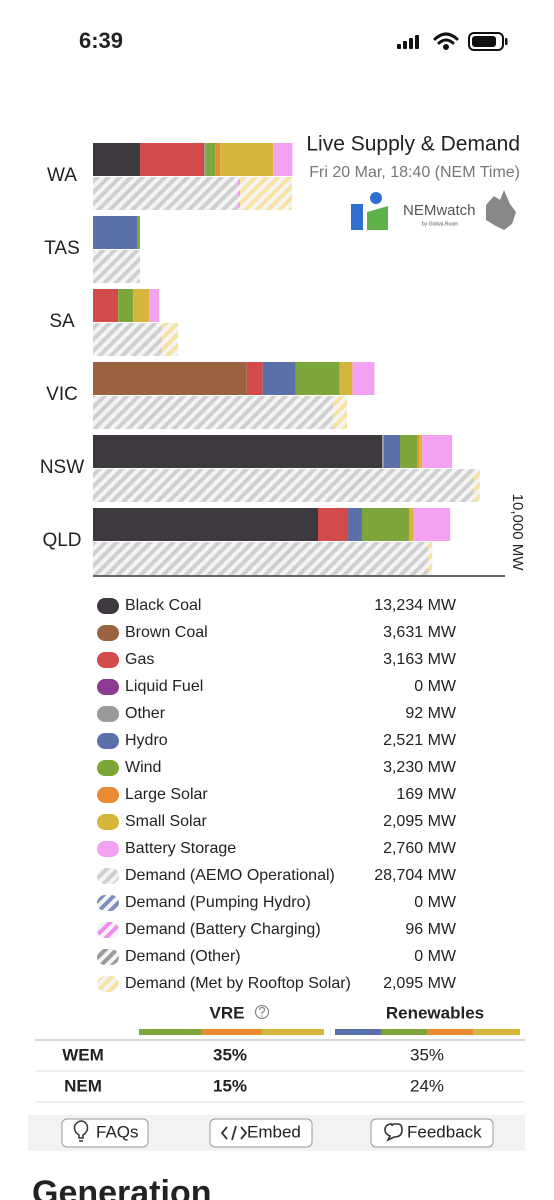 This screenshot has width=554, height=1200. Describe the element at coordinates (231, 1032) in the screenshot. I see `vre-color-bar` at that location.